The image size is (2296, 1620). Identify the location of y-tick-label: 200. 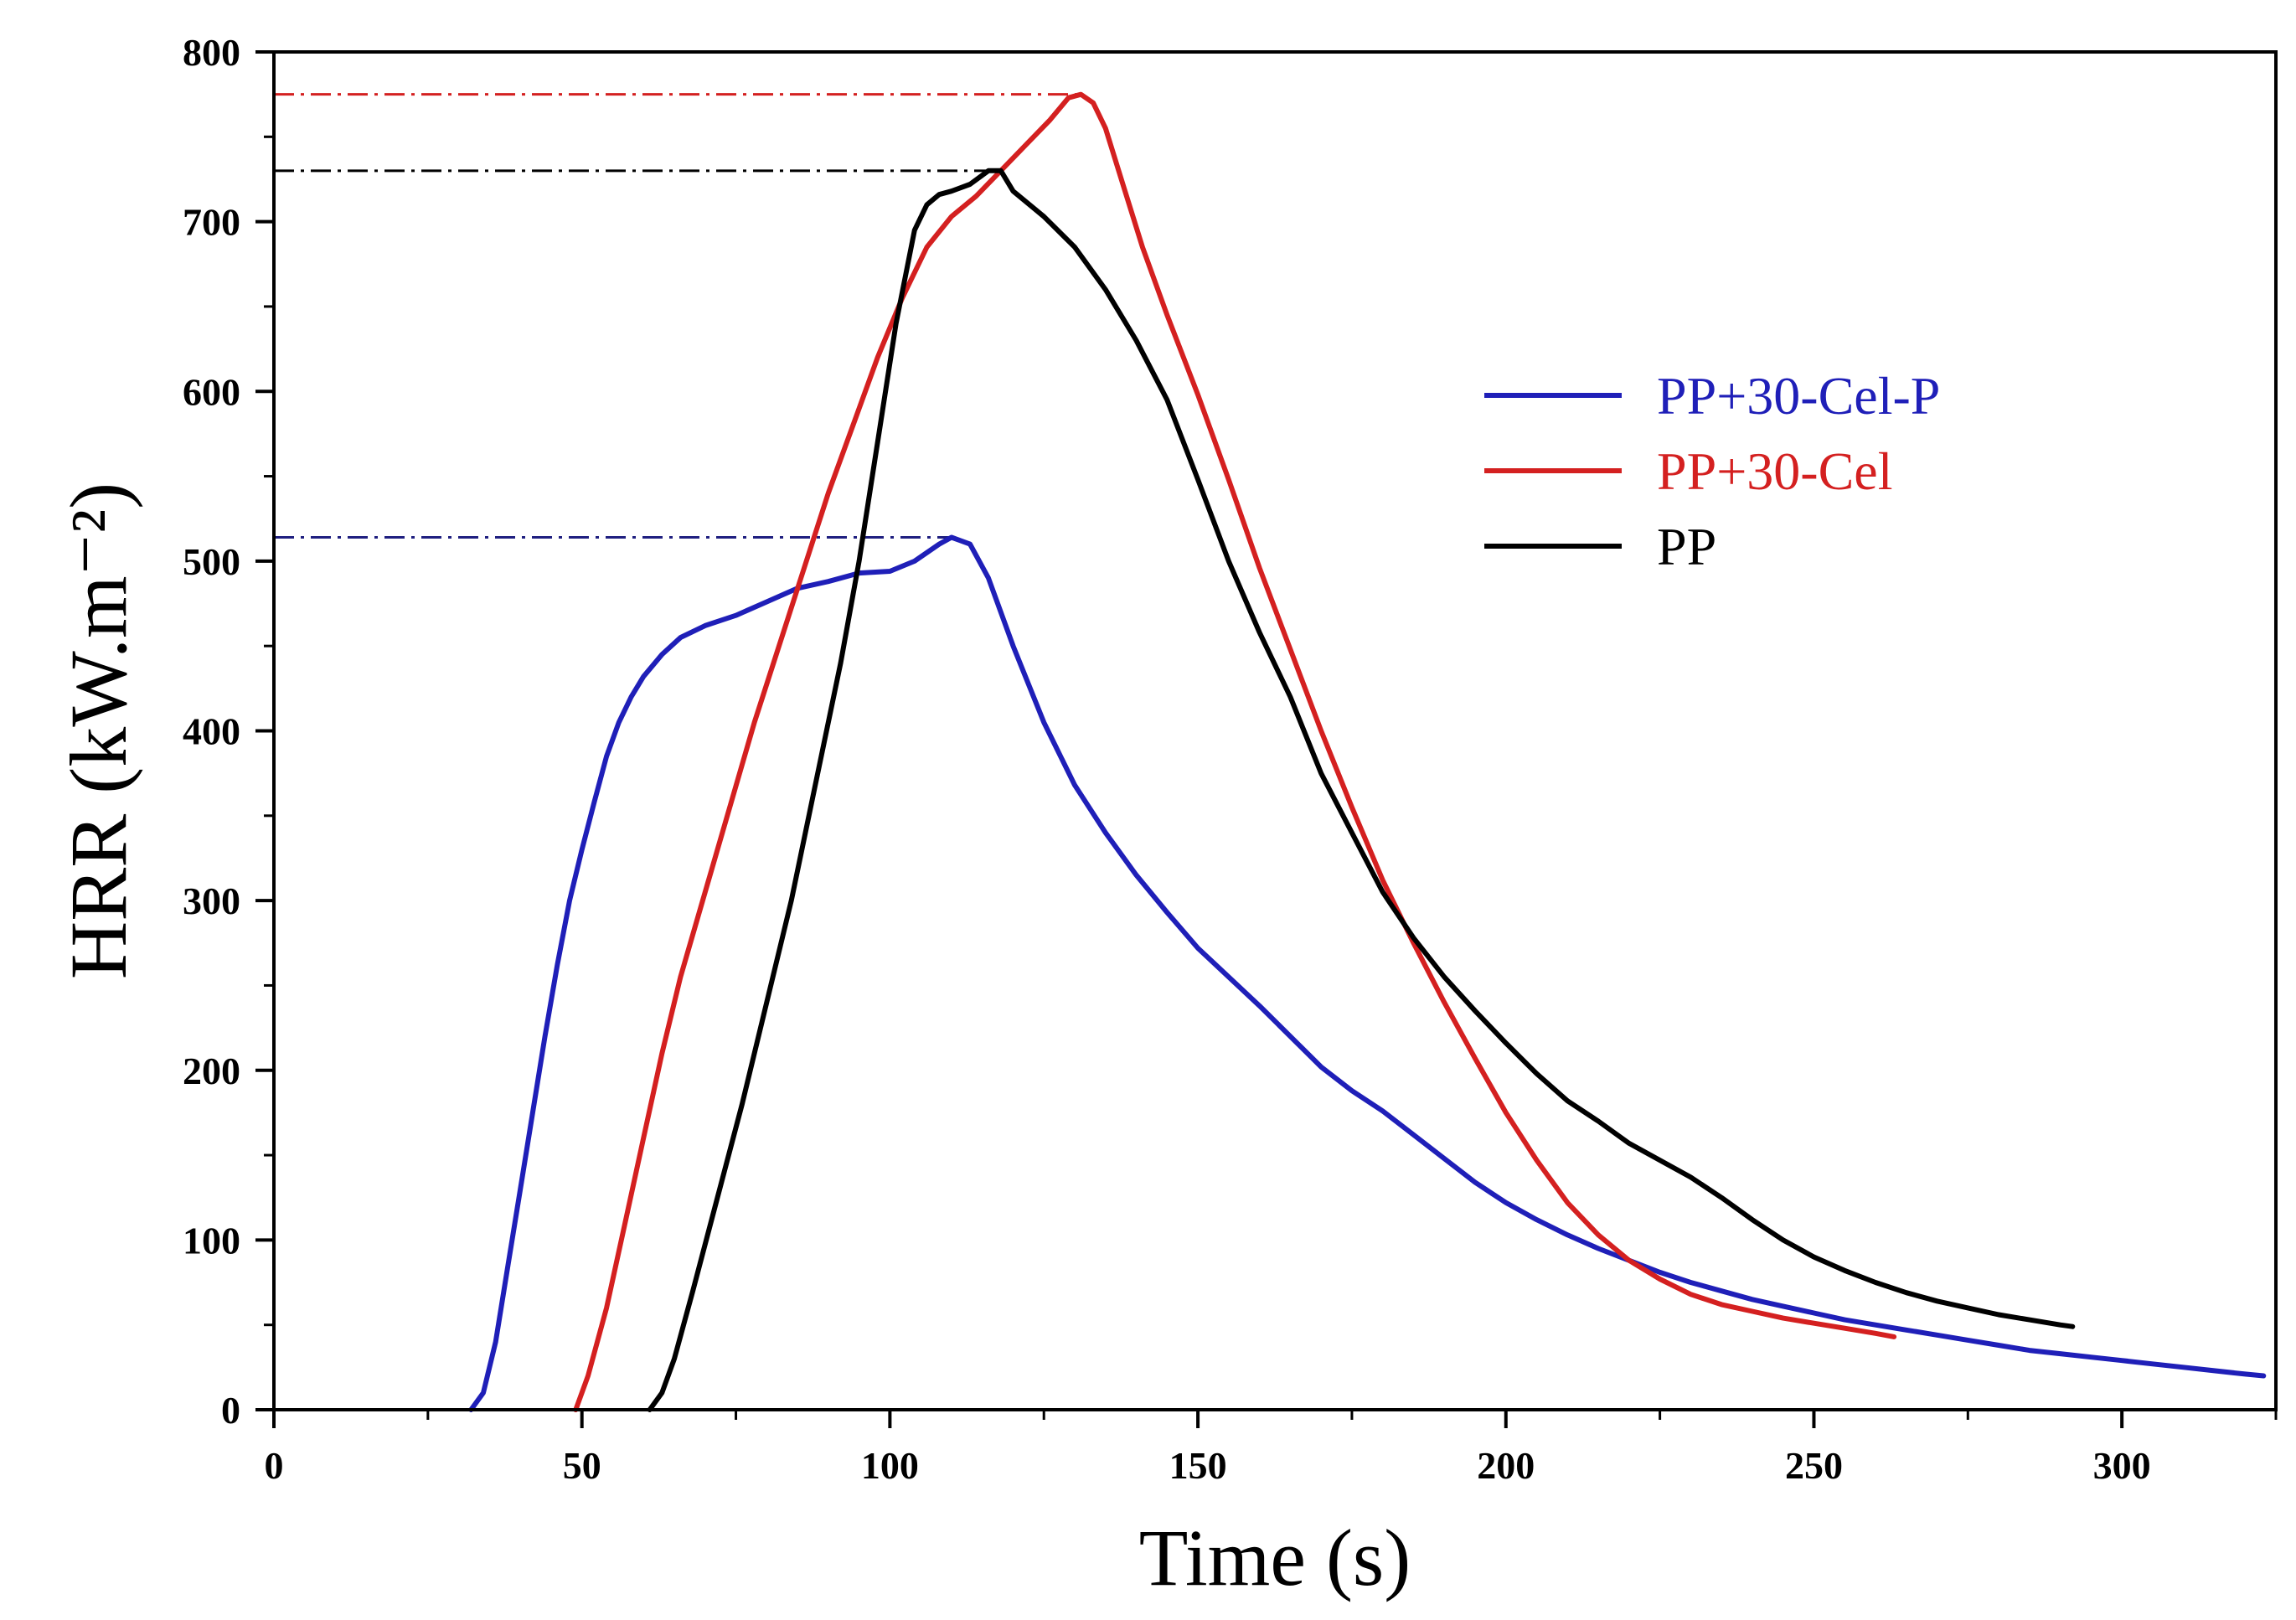
(211, 1071).